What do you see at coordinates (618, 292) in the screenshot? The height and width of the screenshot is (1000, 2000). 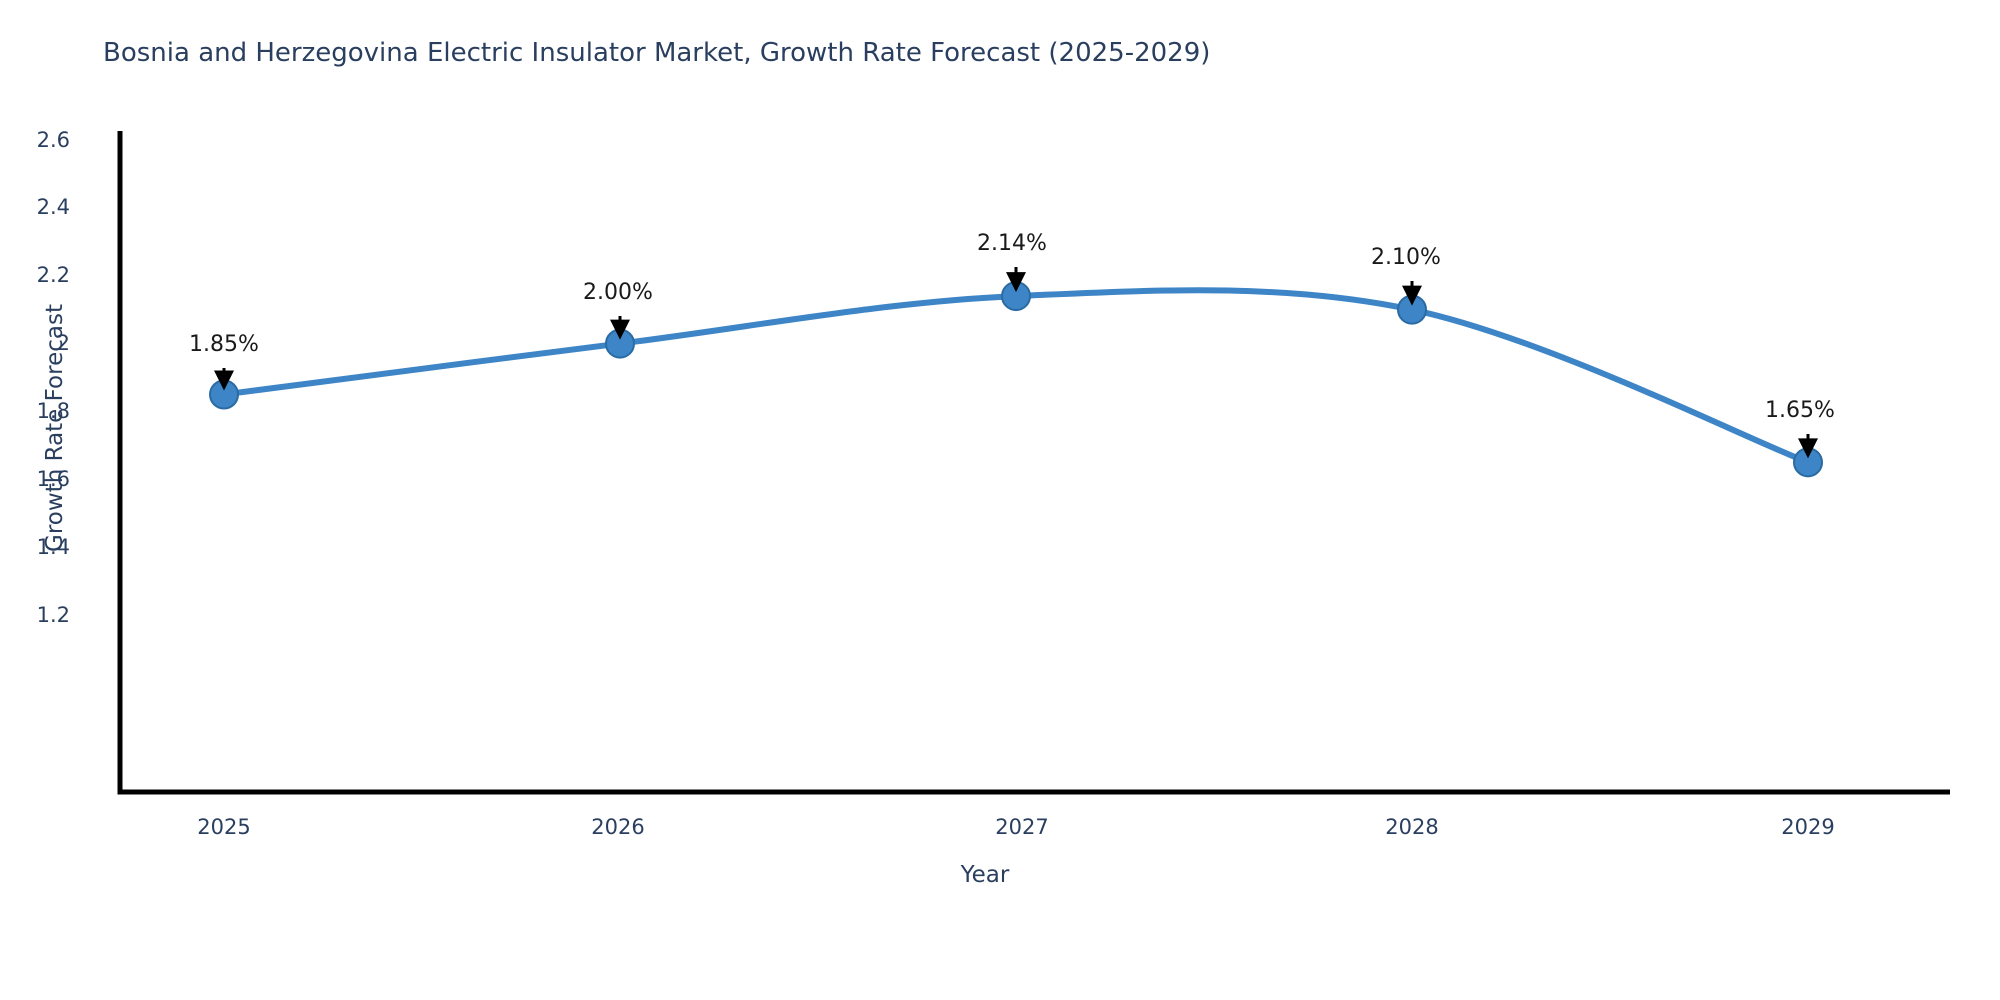 I see `point-value-label: 2.00%` at bounding box center [618, 292].